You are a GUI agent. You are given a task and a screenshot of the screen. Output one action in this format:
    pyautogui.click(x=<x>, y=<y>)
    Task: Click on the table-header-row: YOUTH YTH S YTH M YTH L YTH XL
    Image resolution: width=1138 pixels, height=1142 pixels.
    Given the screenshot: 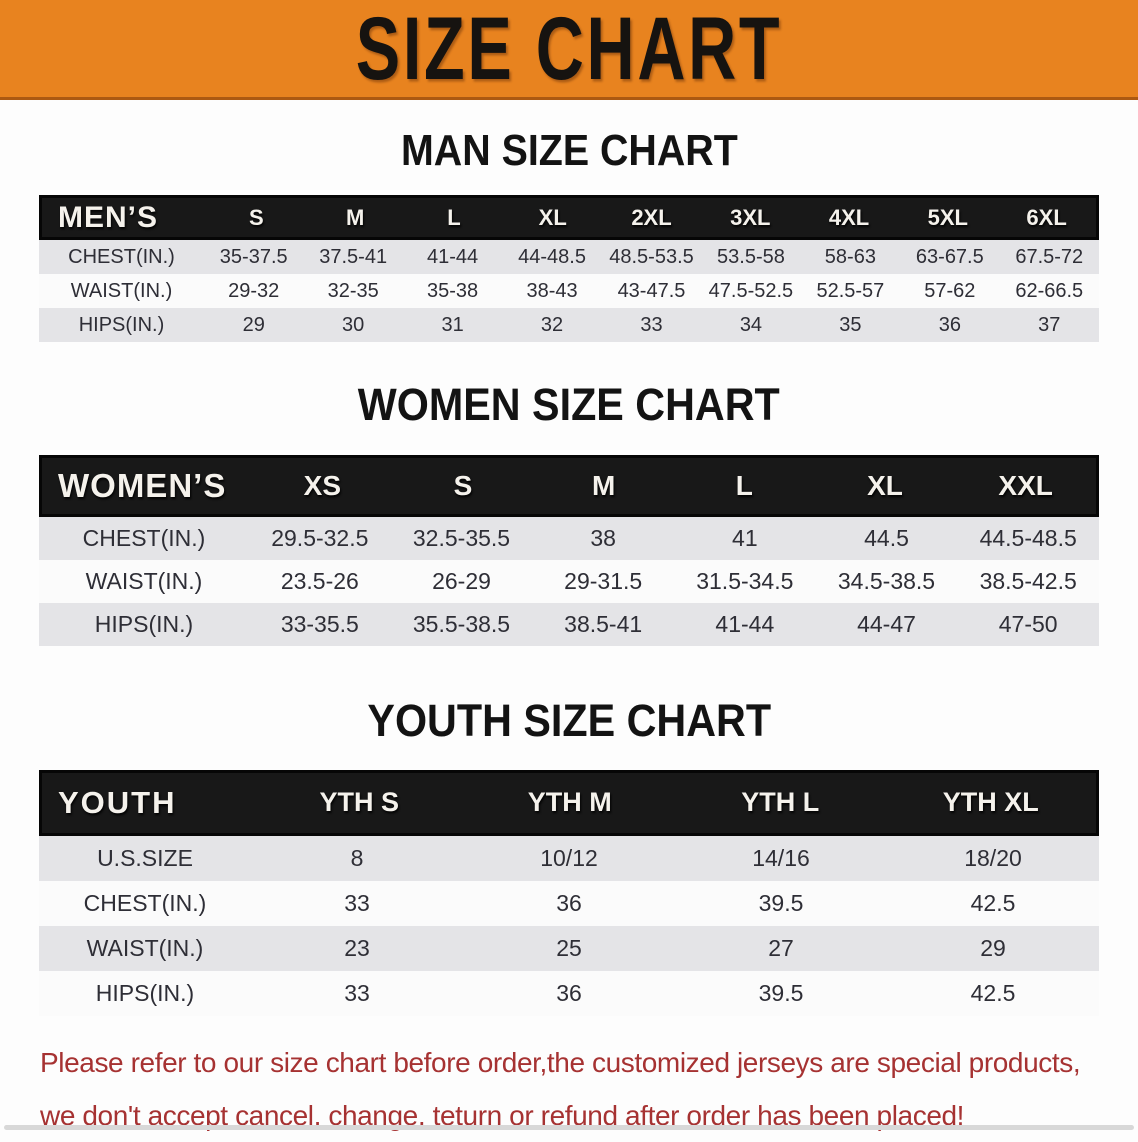 What is the action you would take?
    pyautogui.click(x=569, y=802)
    